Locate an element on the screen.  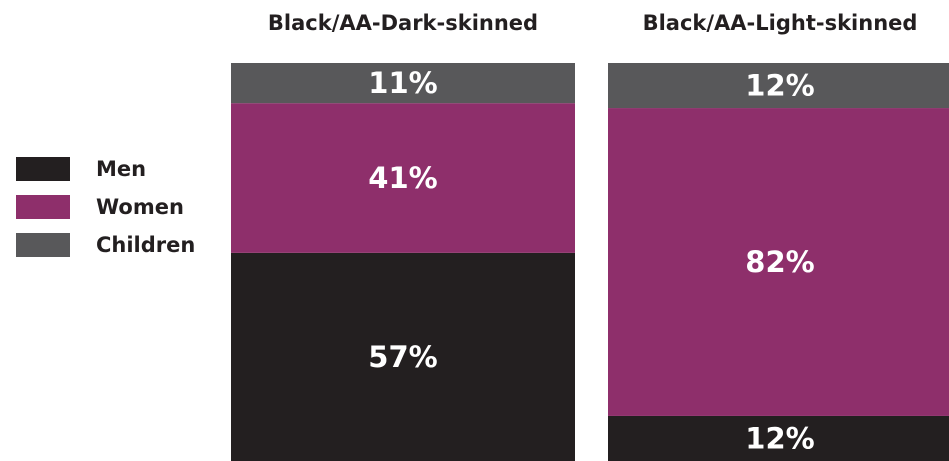
data-label-children-black-aa-dark-skinned: 11% is located at coordinates (402, 83).